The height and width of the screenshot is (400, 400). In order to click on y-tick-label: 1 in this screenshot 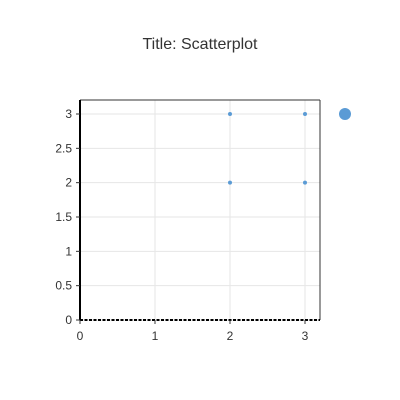, I will do `click(68, 251)`.